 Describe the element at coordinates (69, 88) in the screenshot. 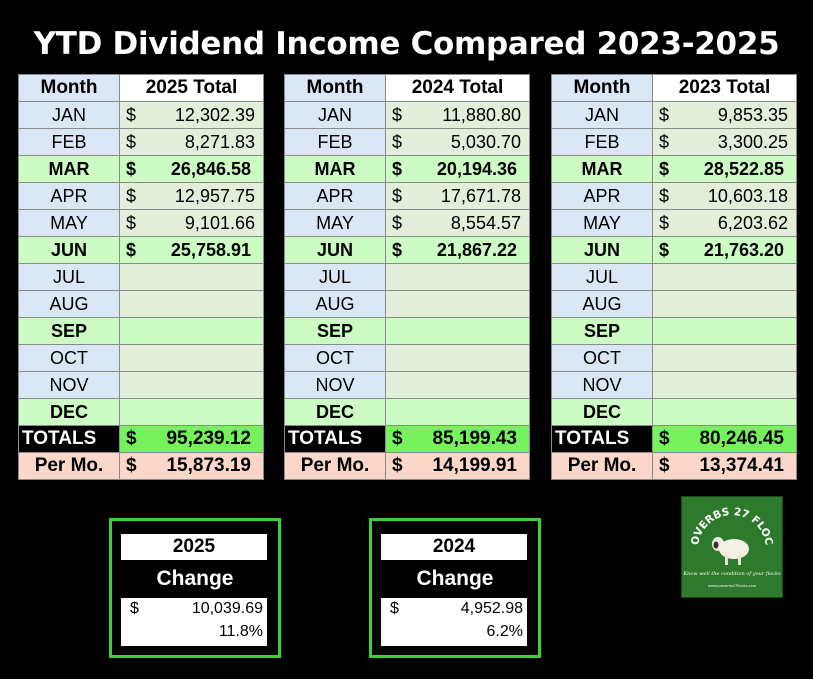

I see `month-header: Month` at that location.